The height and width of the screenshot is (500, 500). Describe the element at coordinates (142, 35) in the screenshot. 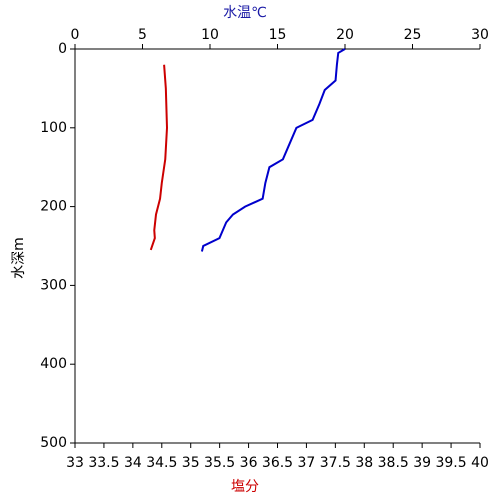

I see `x2-tick-label: 5` at that location.